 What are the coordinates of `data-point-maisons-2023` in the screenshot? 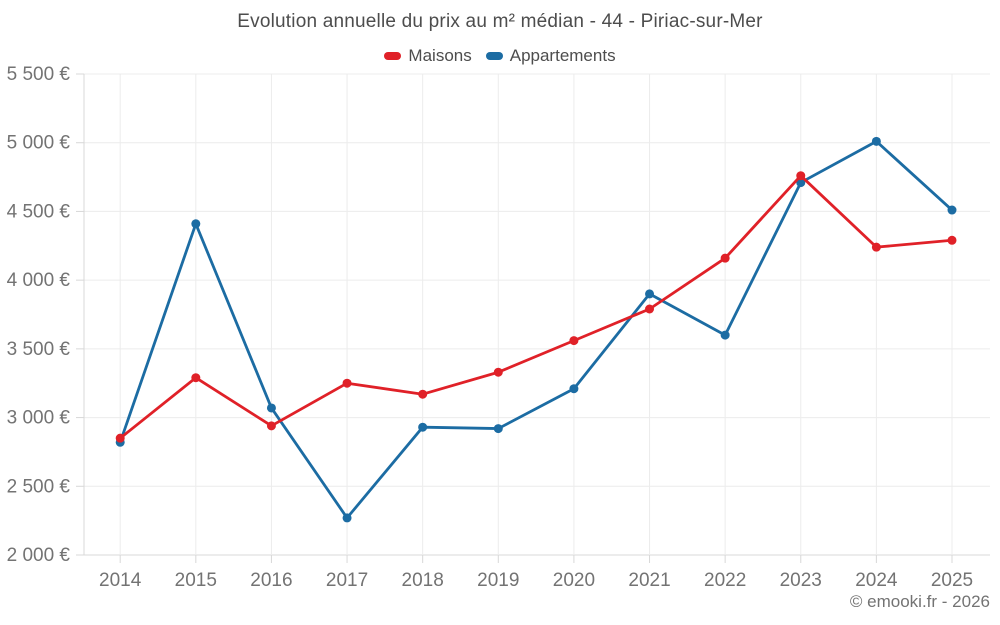 It's located at (801, 176).